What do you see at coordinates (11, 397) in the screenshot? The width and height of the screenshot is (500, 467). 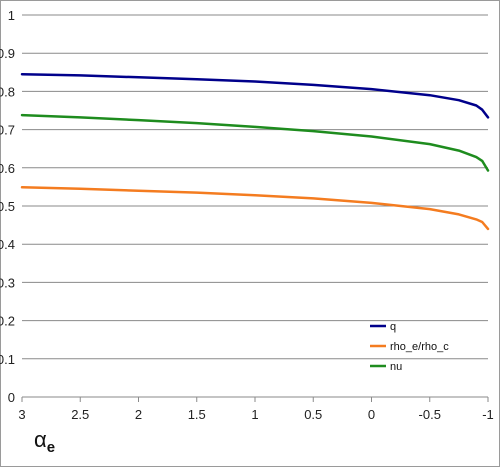 I see `y-tick-label: 0` at bounding box center [11, 397].